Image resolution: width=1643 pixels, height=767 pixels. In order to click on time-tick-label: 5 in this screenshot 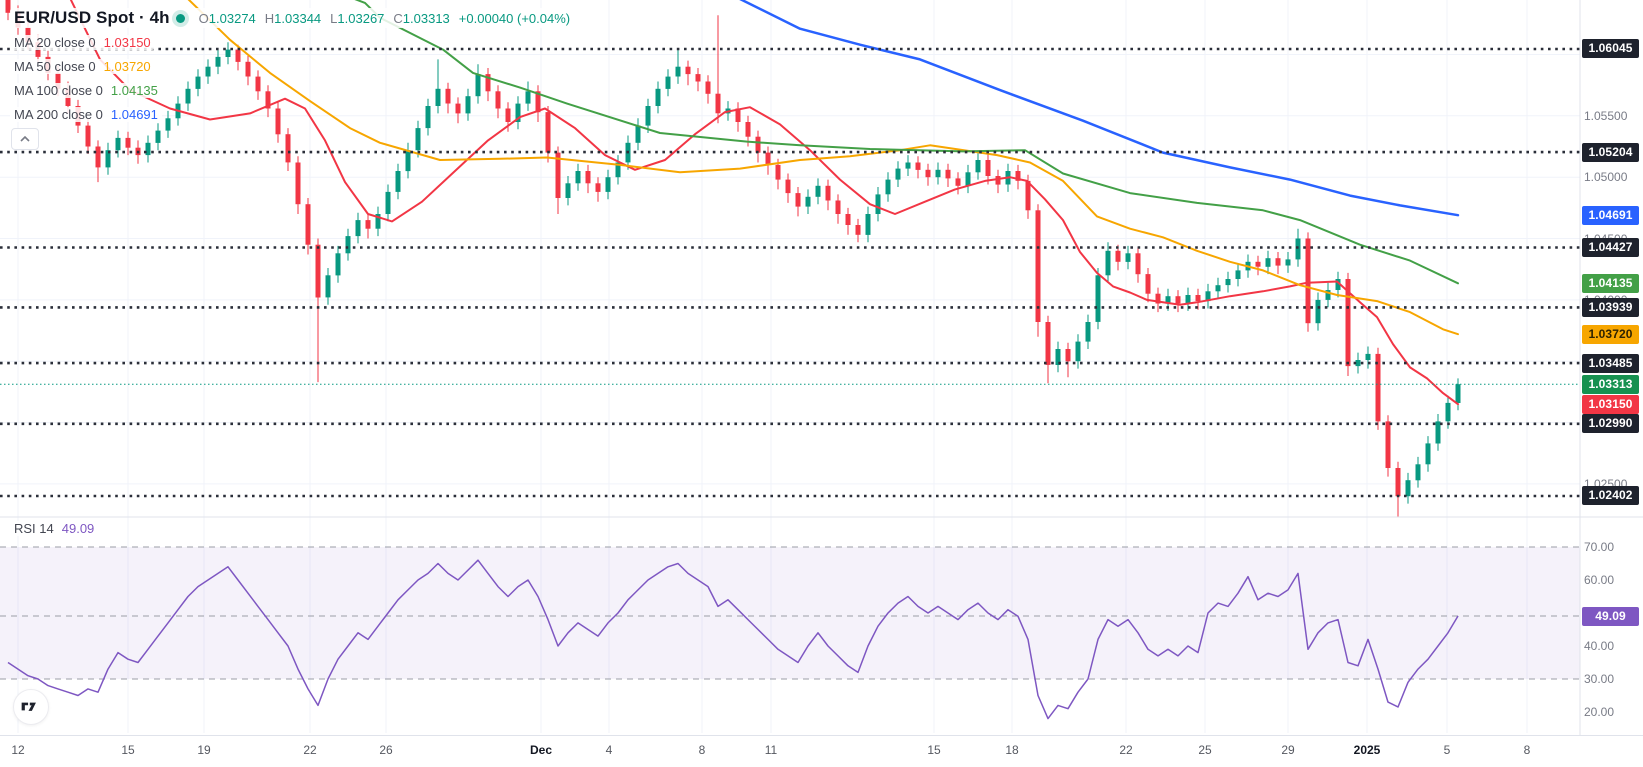, I will do `click(1447, 750)`.